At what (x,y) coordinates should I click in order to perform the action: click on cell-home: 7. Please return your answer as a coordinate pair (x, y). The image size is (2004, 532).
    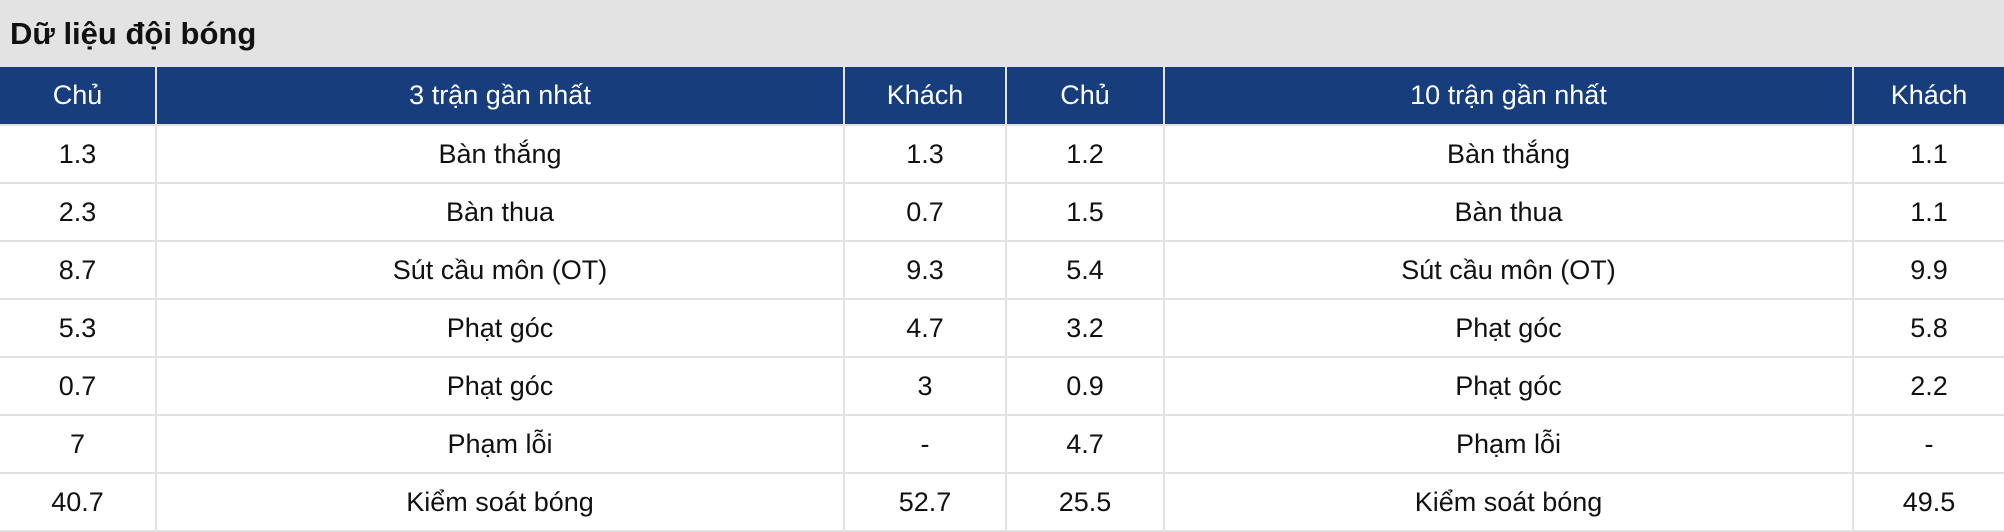
    Looking at the image, I should click on (78, 444).